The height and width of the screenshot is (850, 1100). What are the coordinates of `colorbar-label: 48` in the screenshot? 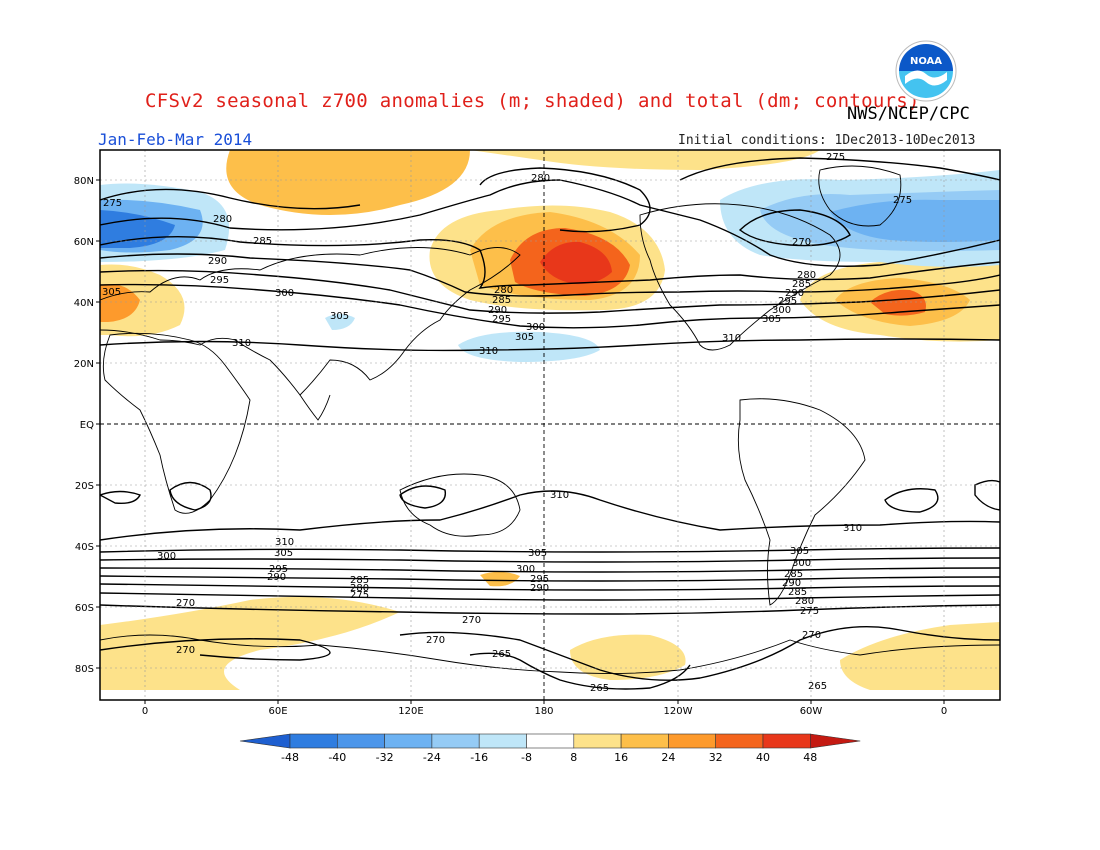 It's located at (810, 757).